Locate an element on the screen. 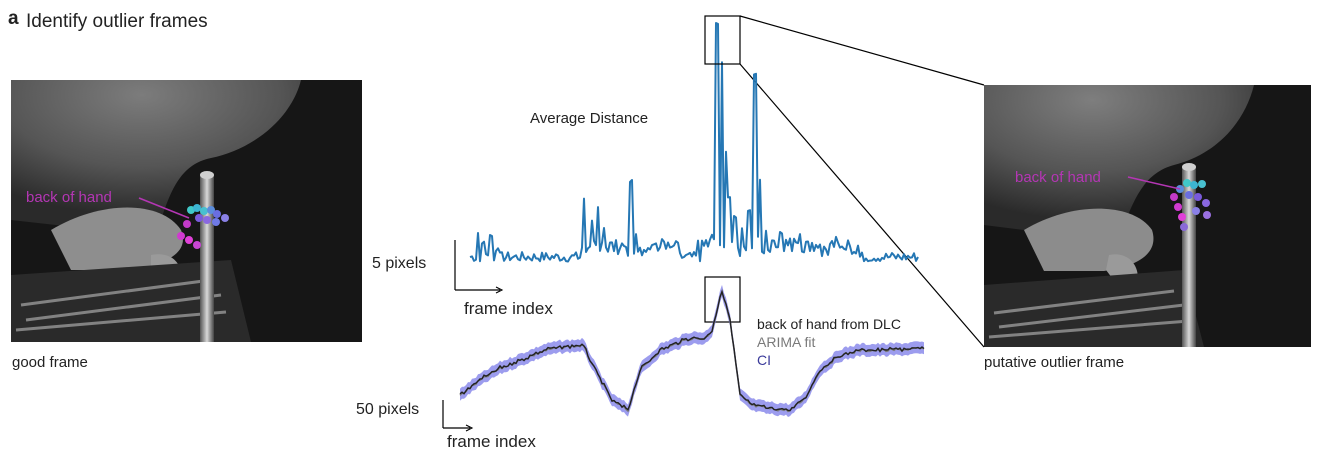  left-bodypart-label: back of hand is located at coordinates (69, 197).